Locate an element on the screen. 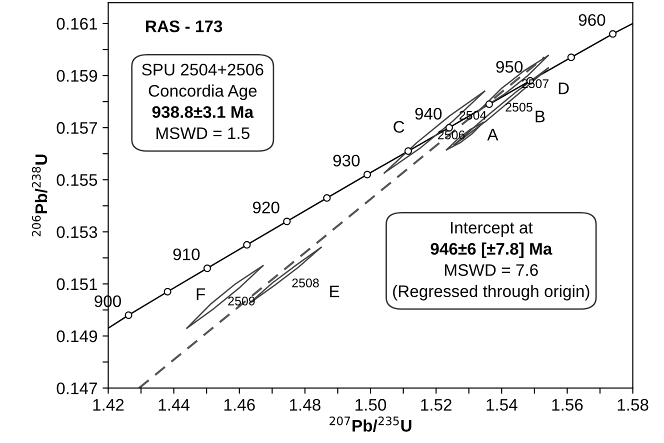 This screenshot has height=443, width=664. y-tick-label: 0.151 is located at coordinates (77, 284).